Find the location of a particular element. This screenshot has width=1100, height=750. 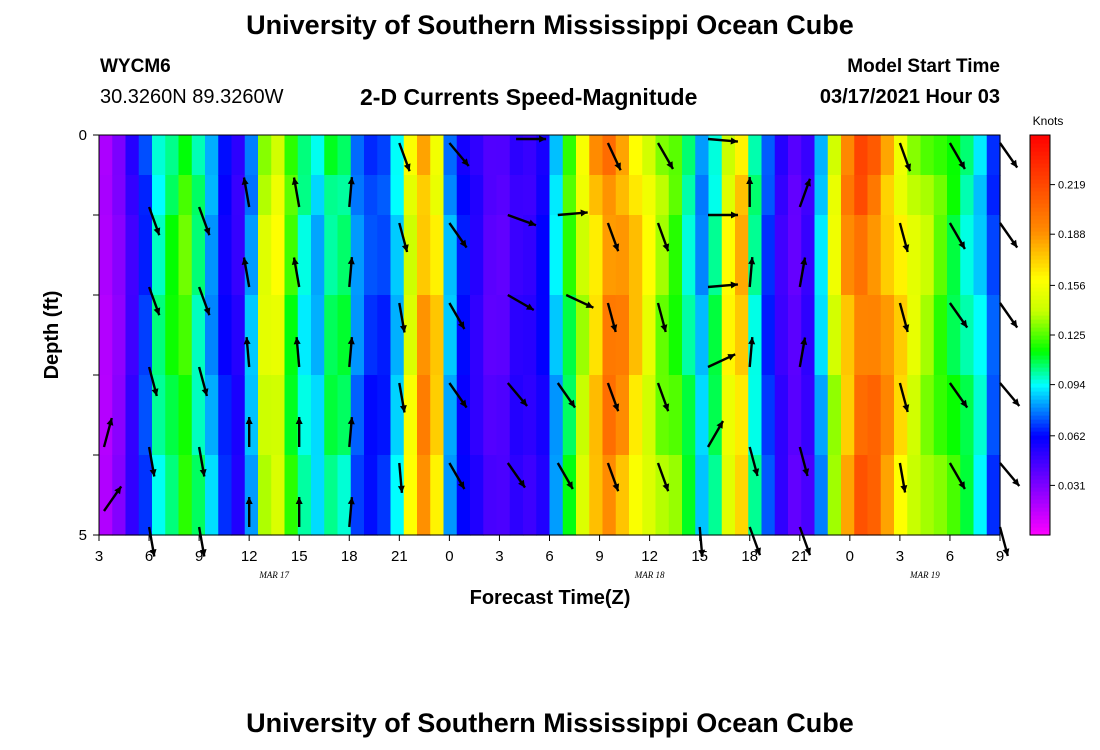

date-label: MAR 18 is located at coordinates (649, 575).